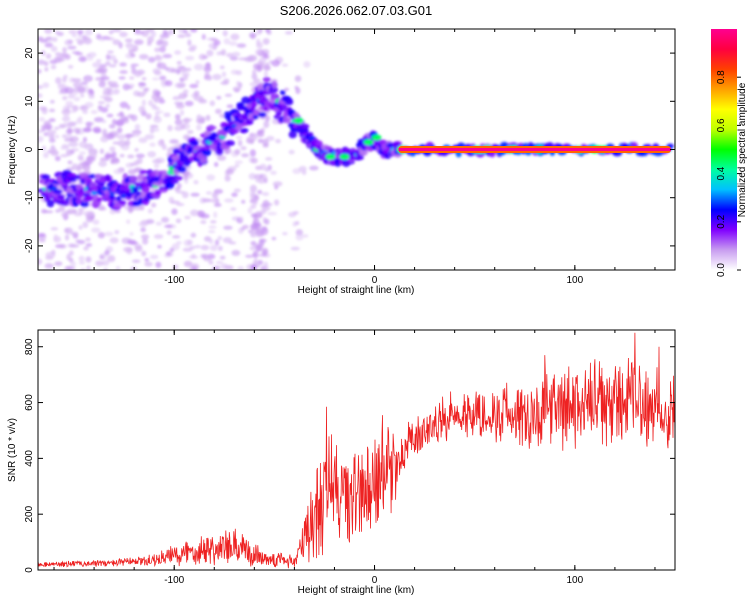  Describe the element at coordinates (728, 173) in the screenshot. I see `colorbar-ticks: 0.0 0.2 0.4 0.6 0.8` at that location.